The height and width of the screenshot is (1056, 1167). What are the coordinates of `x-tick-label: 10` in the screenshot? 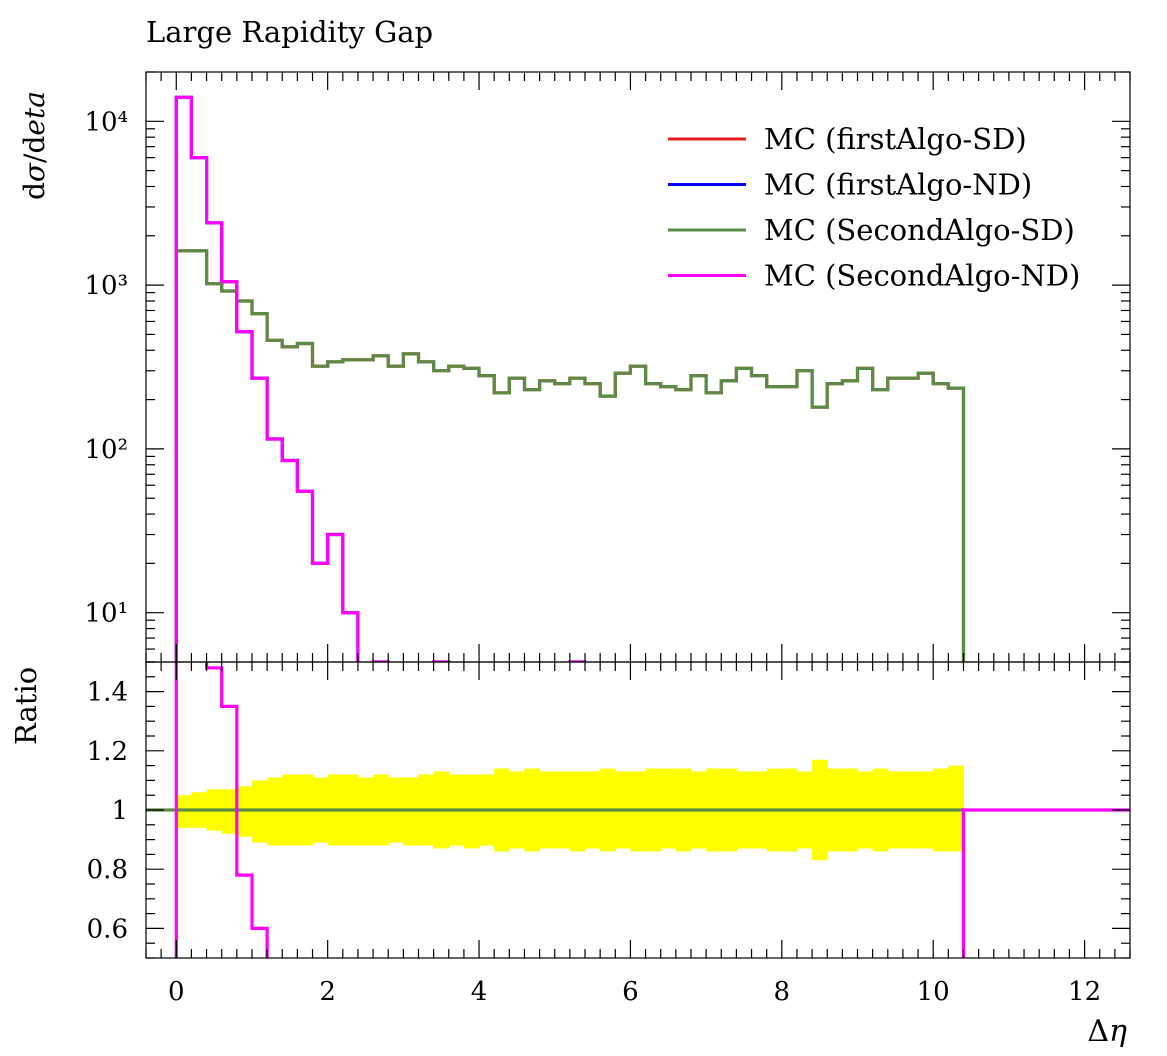 It's located at (933, 992).